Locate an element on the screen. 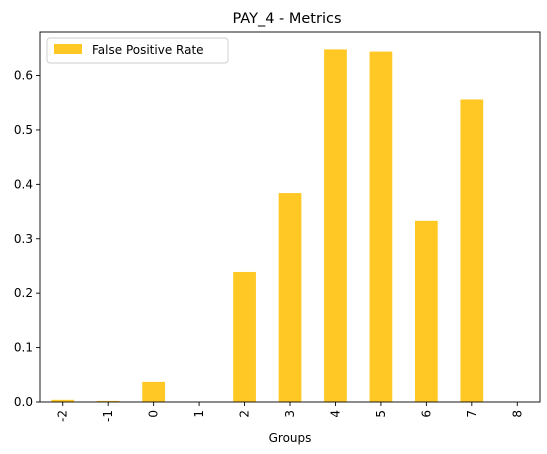  legend-swatch is located at coordinates (68, 49).